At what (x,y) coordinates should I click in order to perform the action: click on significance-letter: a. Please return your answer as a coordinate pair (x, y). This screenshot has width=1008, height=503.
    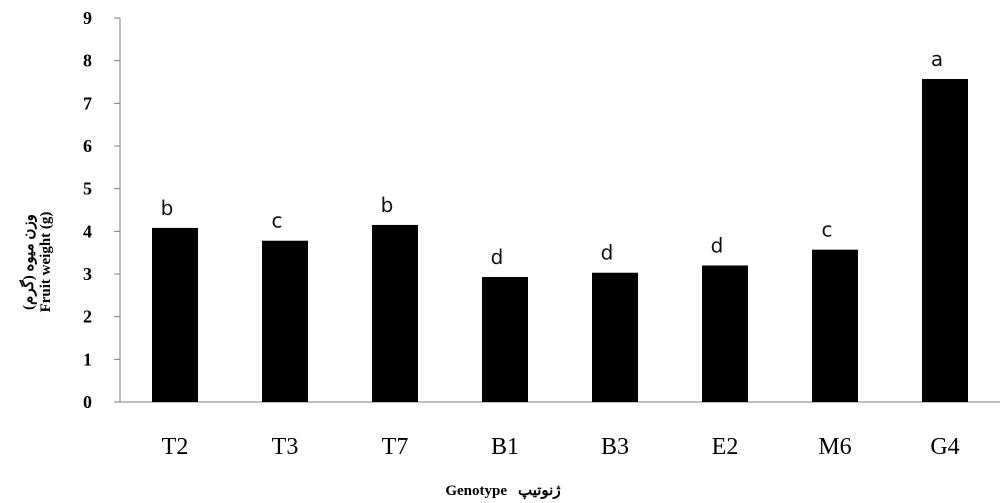
    Looking at the image, I should click on (937, 59).